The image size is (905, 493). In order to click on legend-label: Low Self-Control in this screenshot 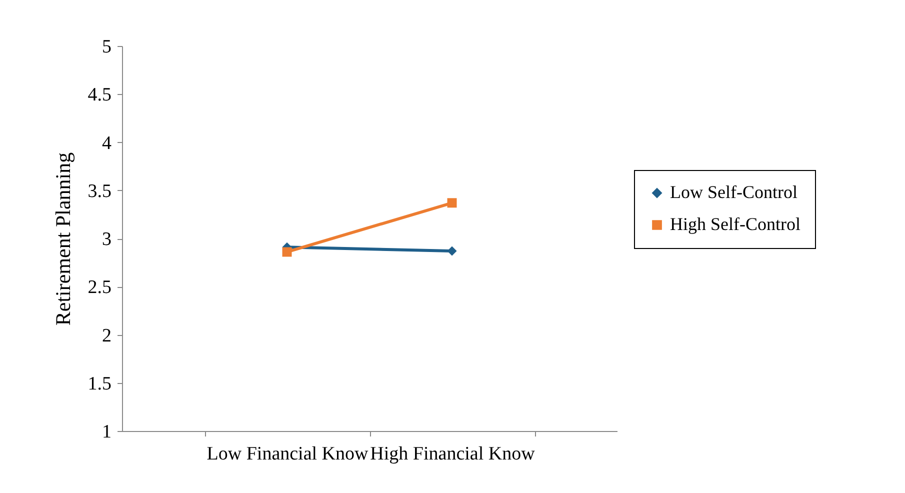, I will do `click(734, 192)`.